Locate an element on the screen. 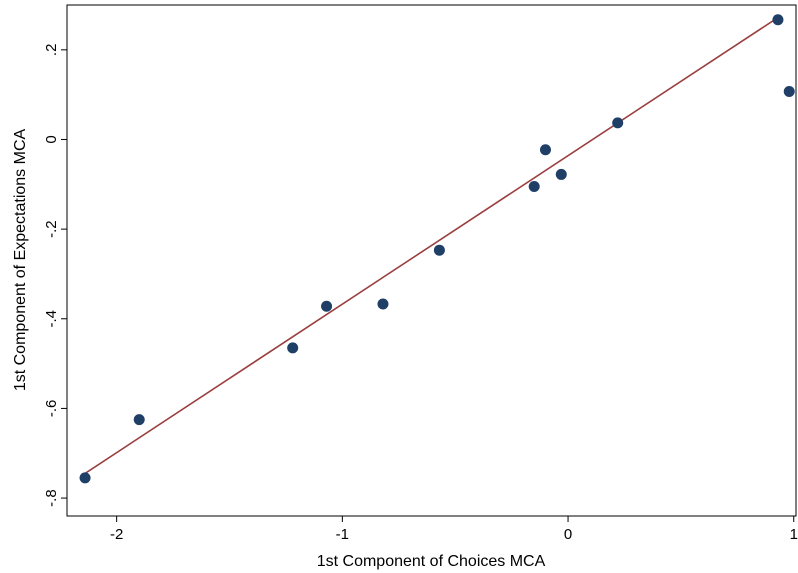  y-tick-label: -.2 is located at coordinates (51, 229).